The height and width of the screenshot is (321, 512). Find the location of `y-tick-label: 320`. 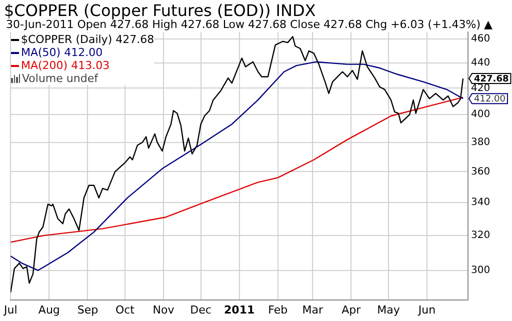

y-tick-label: 320 is located at coordinates (480, 236).